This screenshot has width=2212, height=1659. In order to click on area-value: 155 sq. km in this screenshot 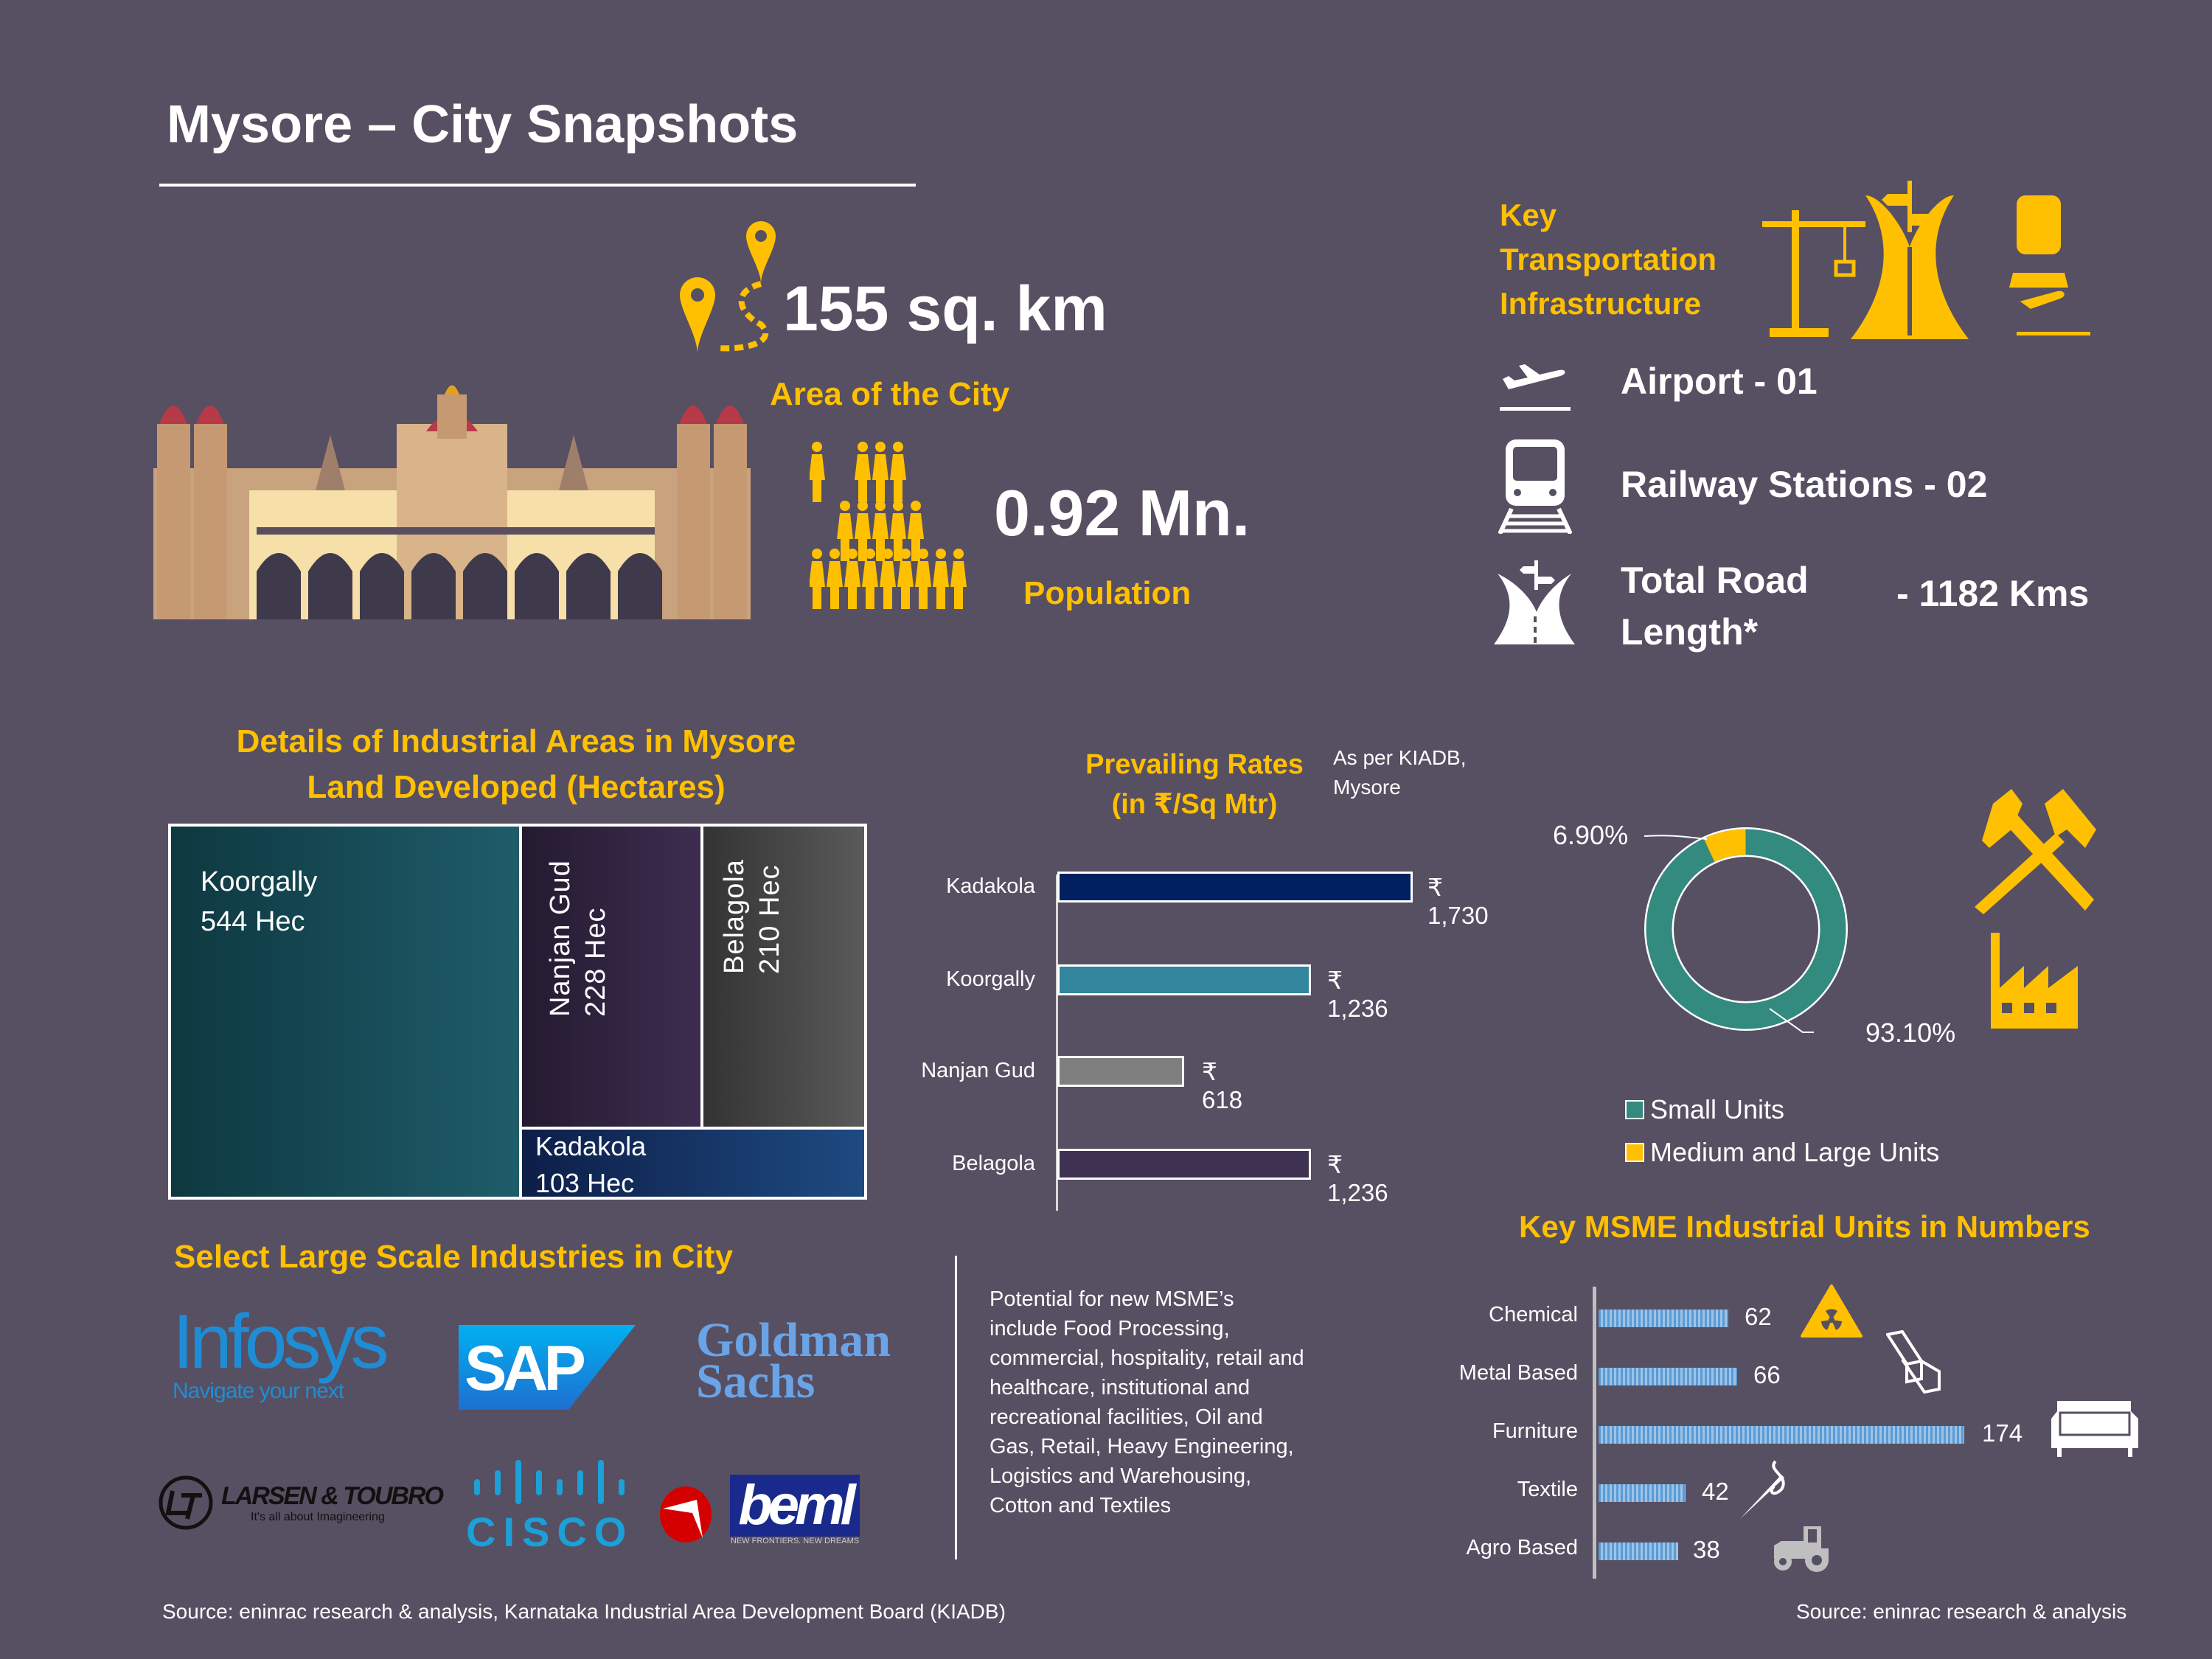, I will do `click(945, 309)`.